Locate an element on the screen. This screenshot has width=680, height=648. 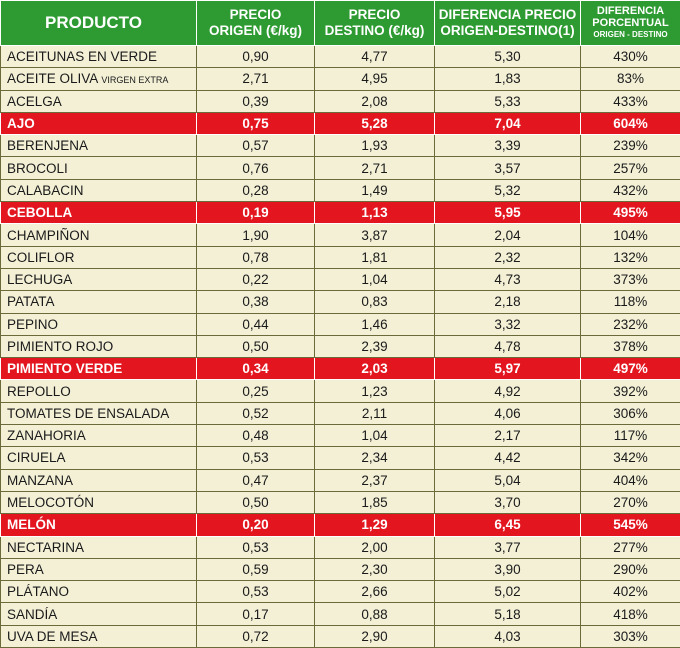
cell-percent-difference: 306% is located at coordinates (630, 413).